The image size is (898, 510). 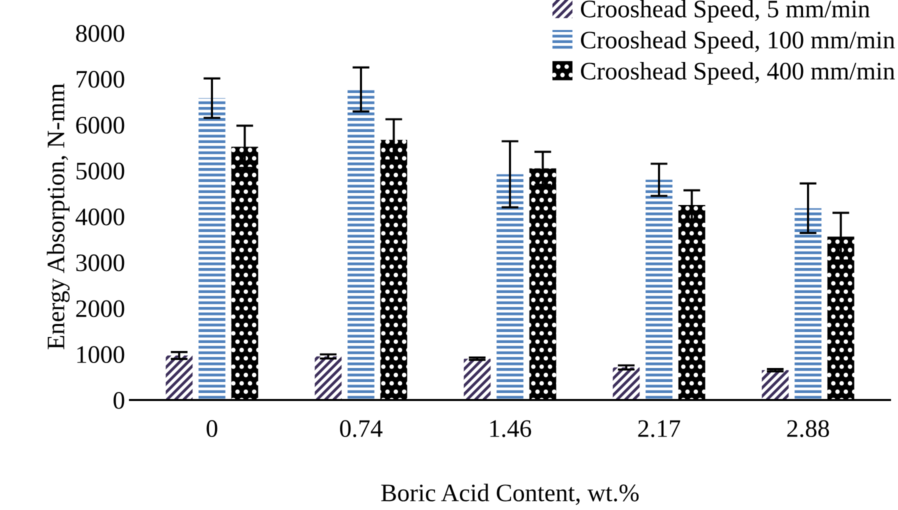 I want to click on y-tick-label: 7000, so click(x=100, y=79).